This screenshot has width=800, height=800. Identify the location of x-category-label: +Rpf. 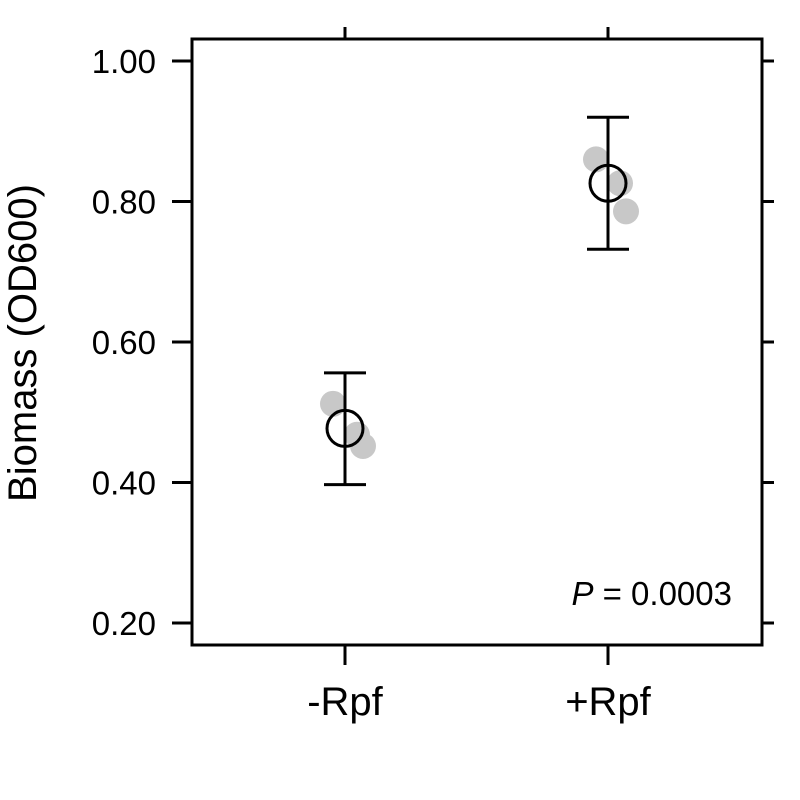
(608, 702).